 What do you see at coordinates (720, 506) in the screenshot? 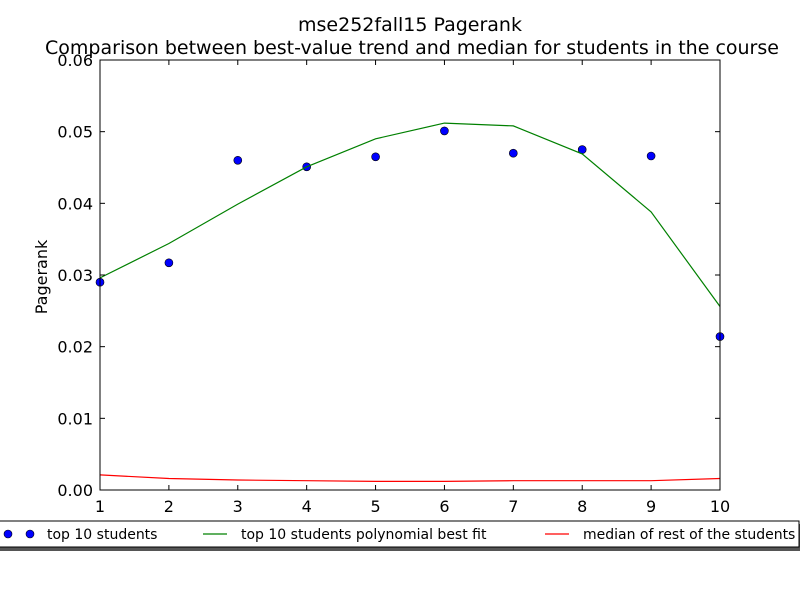
I see `x-tick-label: 10` at bounding box center [720, 506].